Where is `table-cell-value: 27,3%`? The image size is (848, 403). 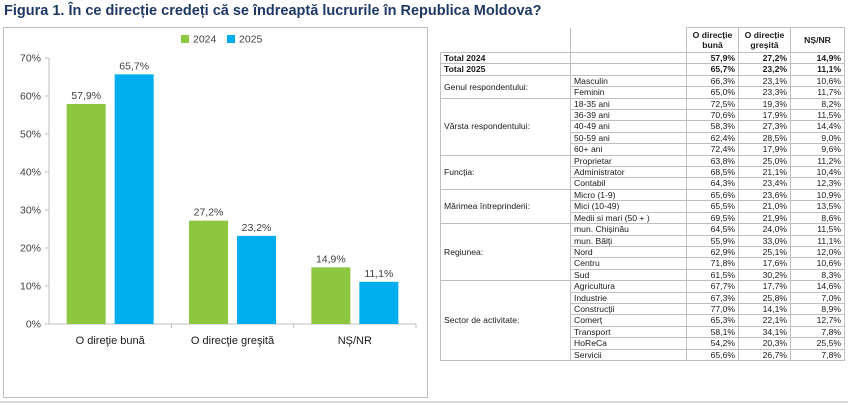
table-cell-value: 27,3% is located at coordinates (764, 126).